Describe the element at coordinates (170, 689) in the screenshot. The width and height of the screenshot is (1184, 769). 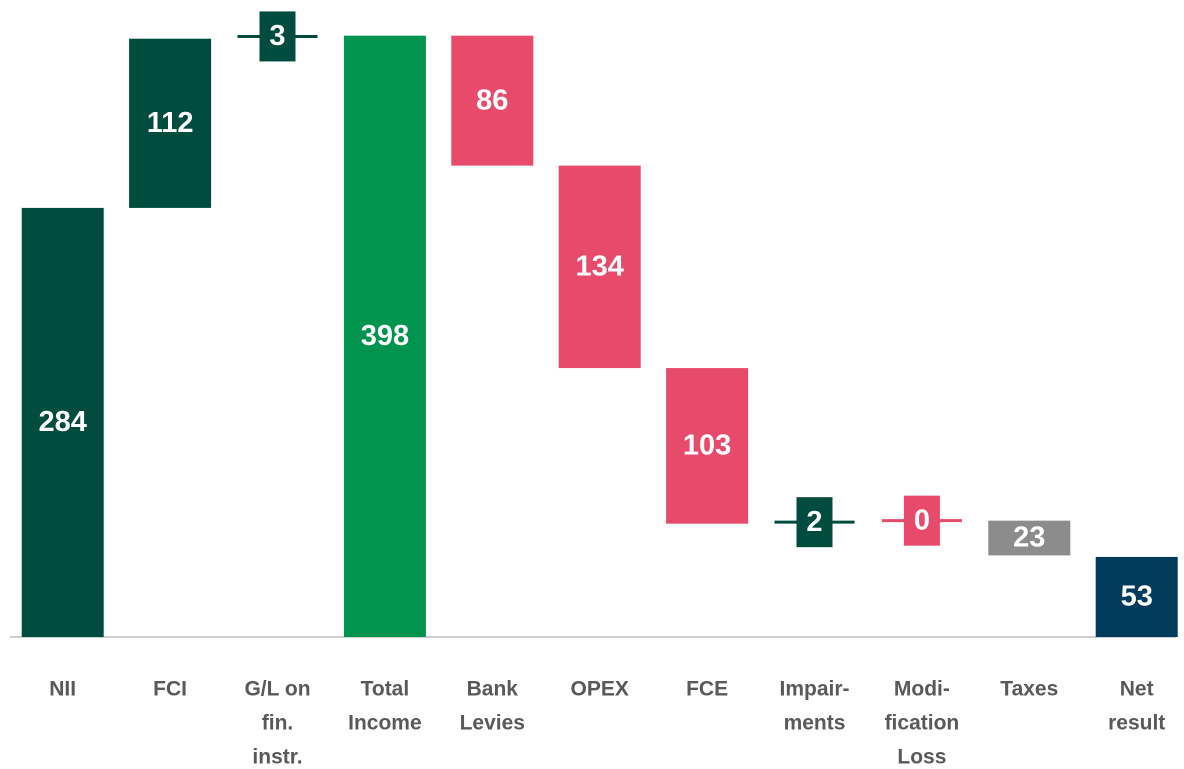
I see `x-tick-label: FCI` at that location.